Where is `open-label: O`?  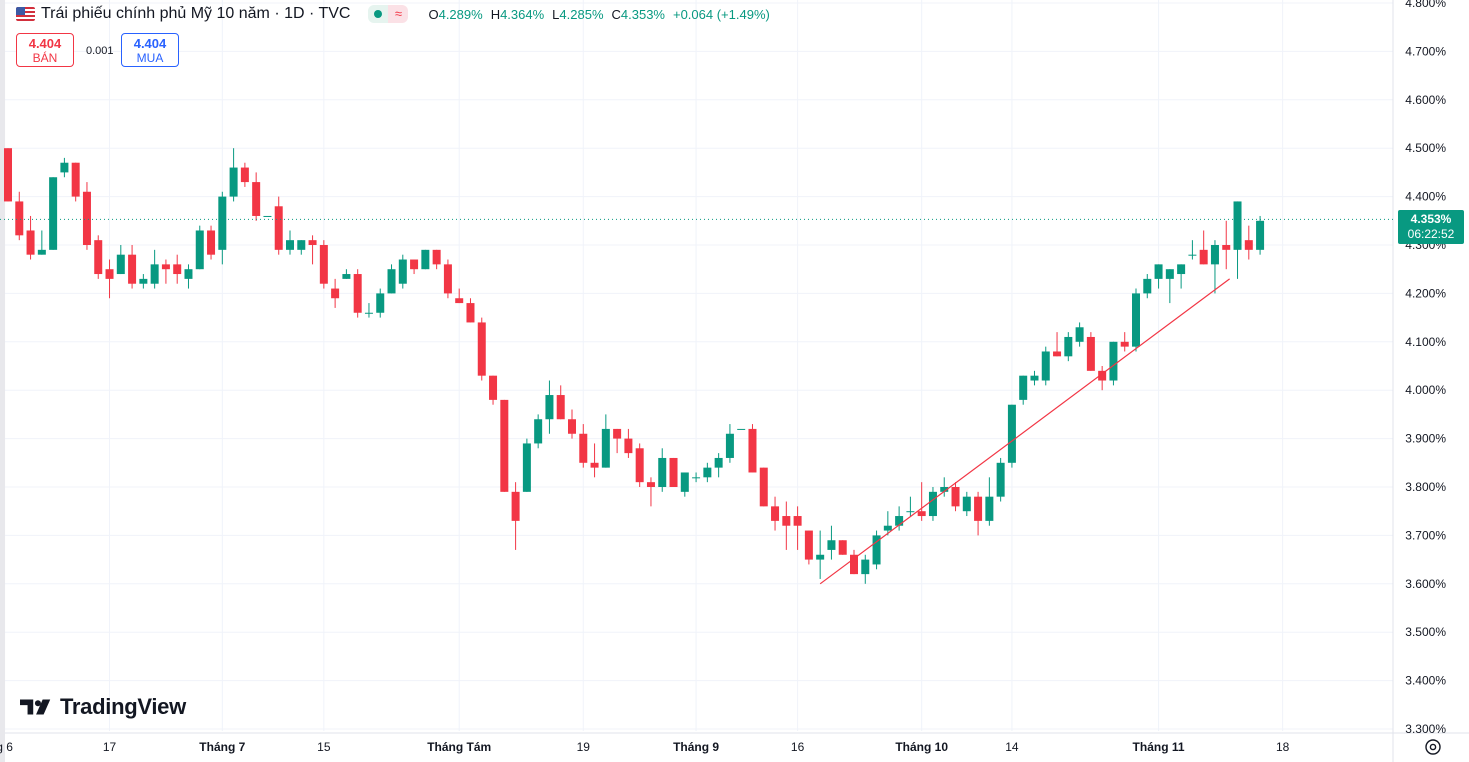 open-label: O is located at coordinates (433, 14).